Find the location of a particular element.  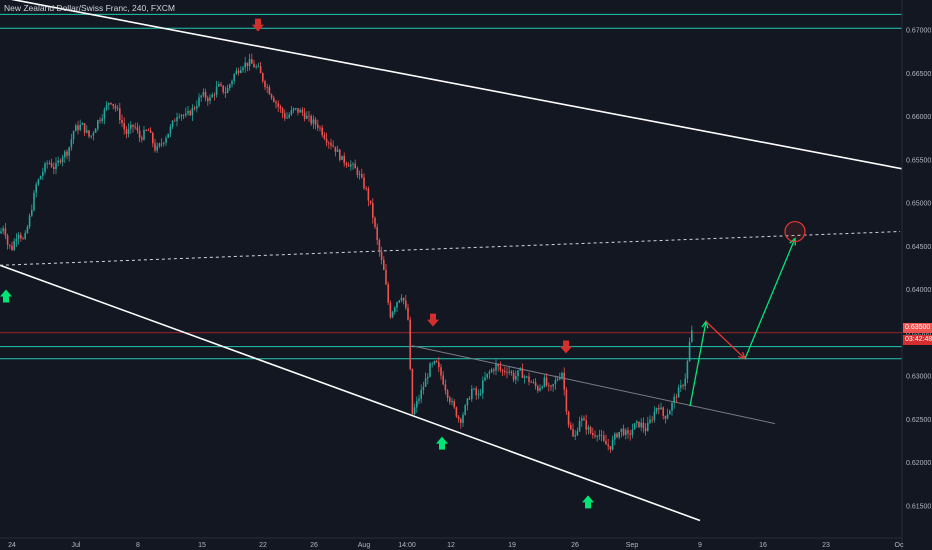

target-circle is located at coordinates (795, 231).